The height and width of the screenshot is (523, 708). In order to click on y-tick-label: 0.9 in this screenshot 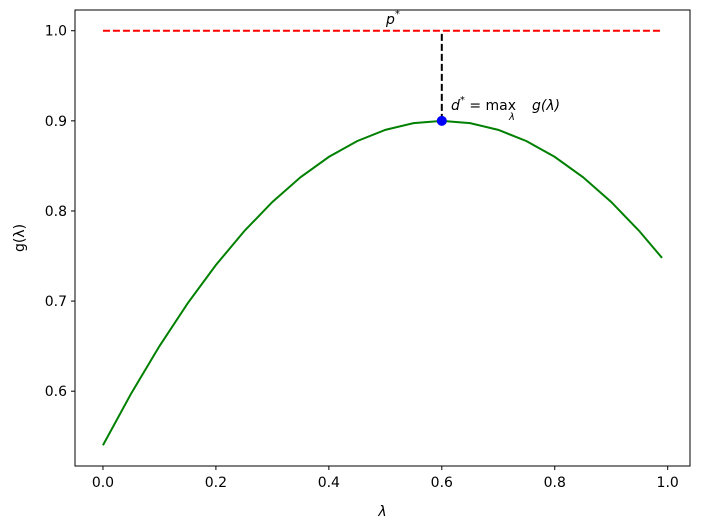, I will do `click(56, 122)`.